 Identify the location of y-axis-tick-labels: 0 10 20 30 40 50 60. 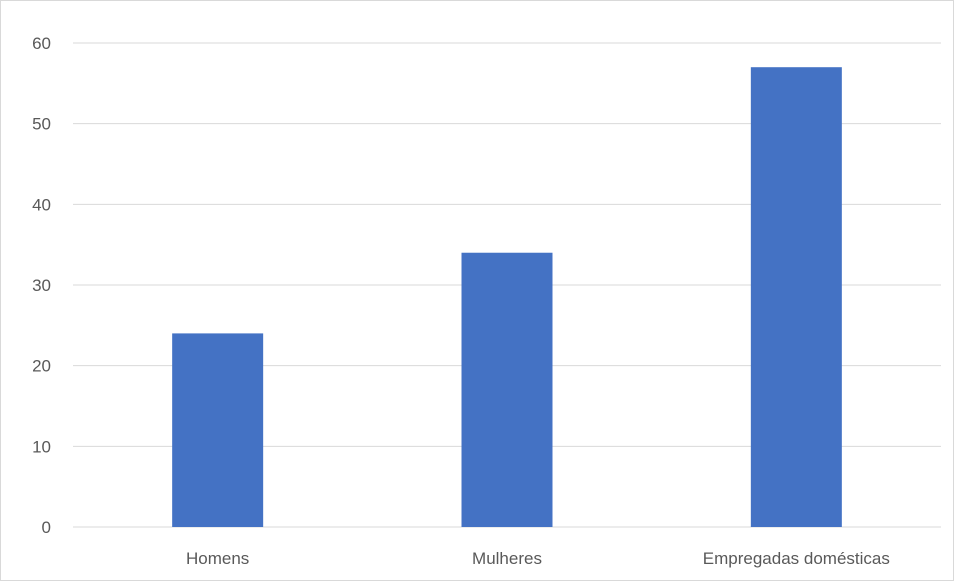
(41, 285).